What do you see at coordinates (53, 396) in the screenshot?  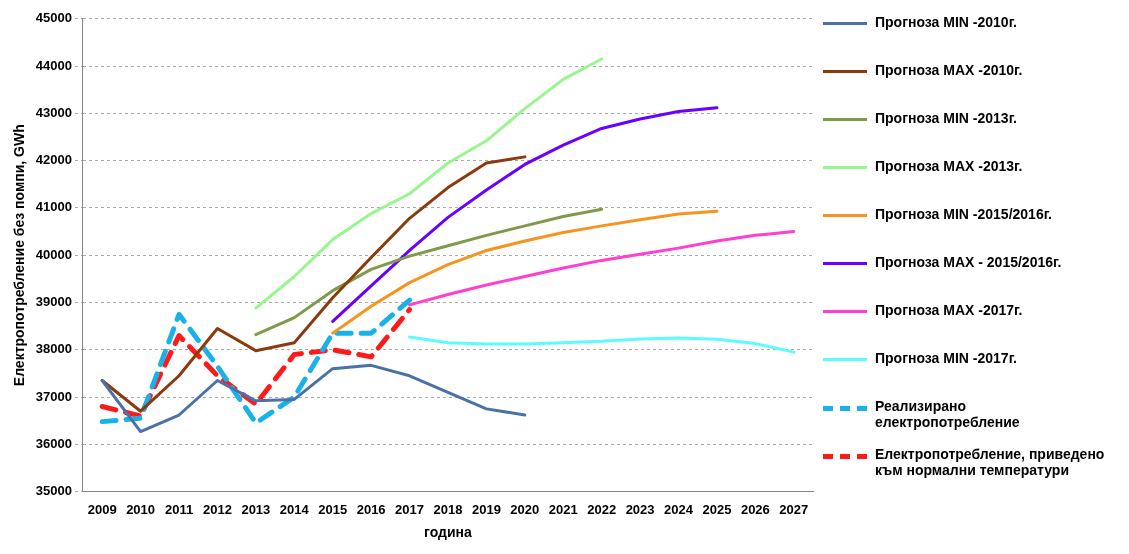 I see `y-tick-label: 37000` at bounding box center [53, 396].